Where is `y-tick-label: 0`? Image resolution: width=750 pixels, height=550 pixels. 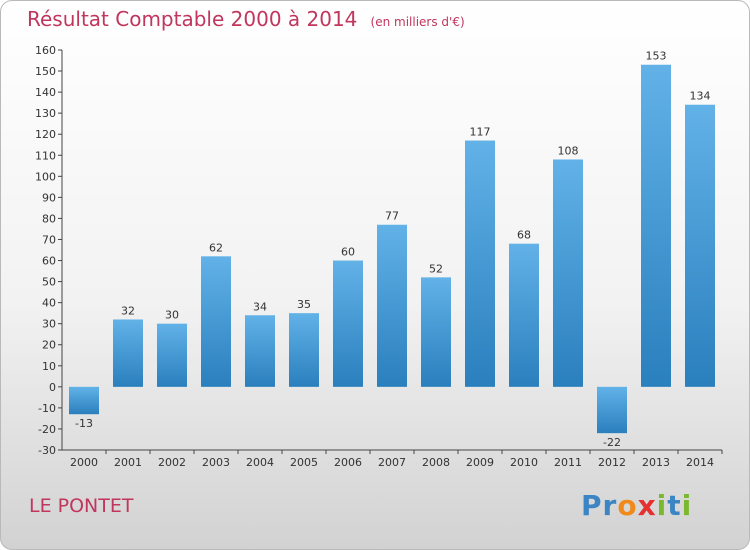
y-tick-label: 0 is located at coordinates (52, 387).